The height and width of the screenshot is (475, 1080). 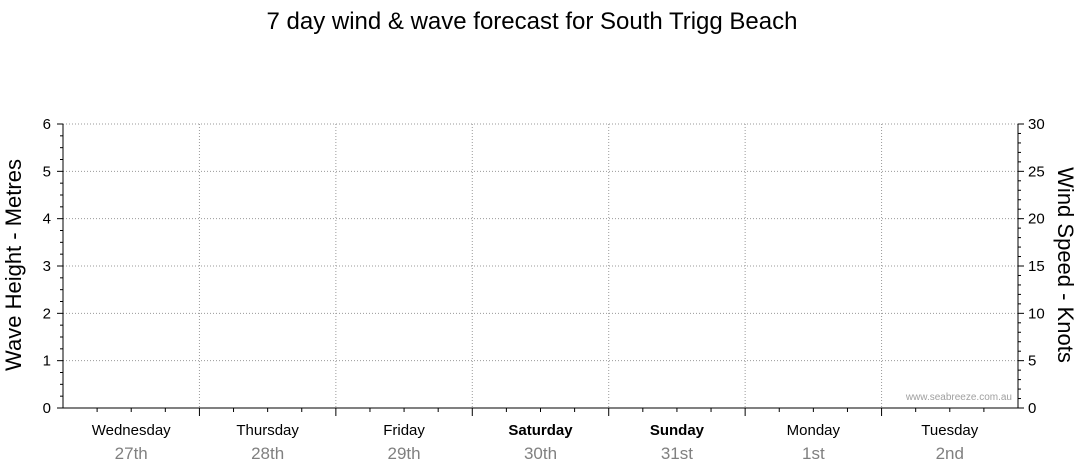 What do you see at coordinates (47, 124) in the screenshot?
I see `left-tick-label: 6` at bounding box center [47, 124].